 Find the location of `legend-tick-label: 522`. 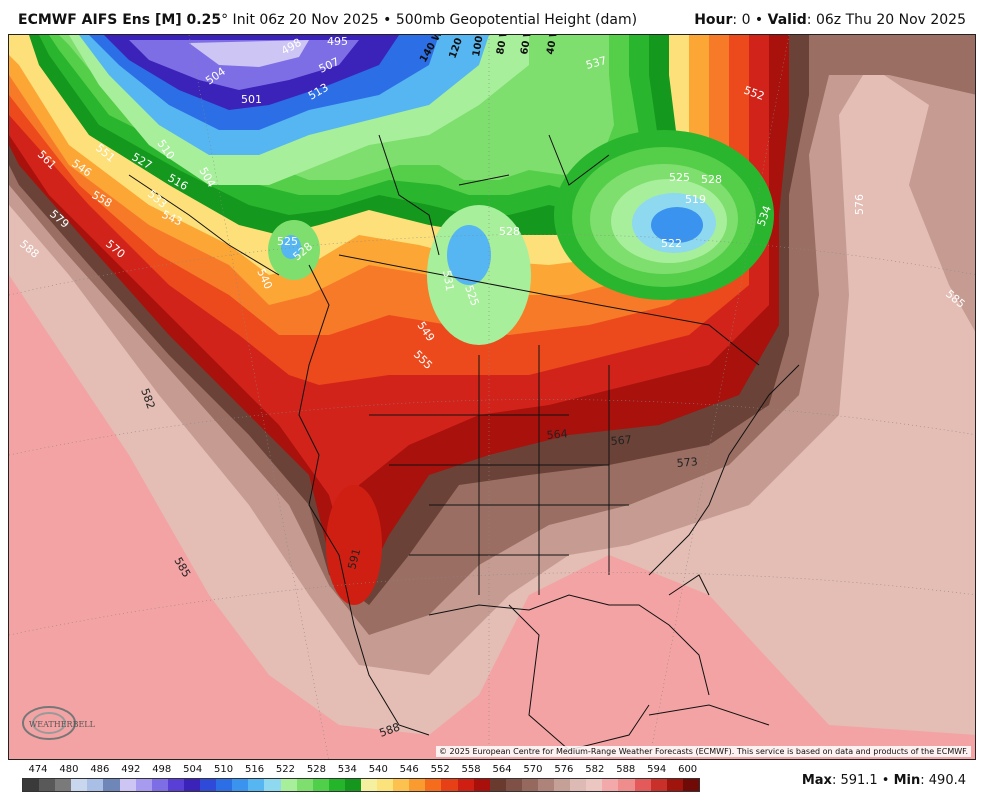

legend-tick-label: 522 is located at coordinates (285, 769).